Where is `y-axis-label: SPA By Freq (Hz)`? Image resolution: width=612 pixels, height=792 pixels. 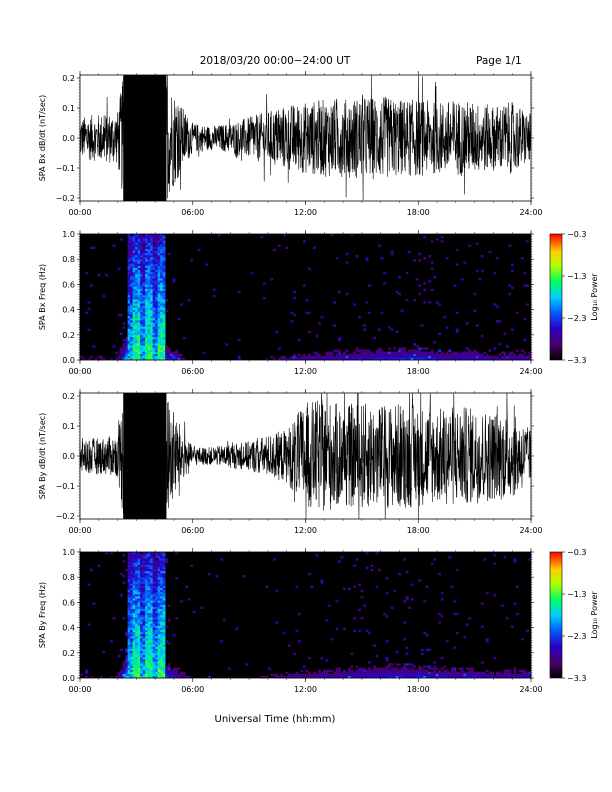
y-axis-label: SPA By Freq (Hz) is located at coordinates (42, 615).